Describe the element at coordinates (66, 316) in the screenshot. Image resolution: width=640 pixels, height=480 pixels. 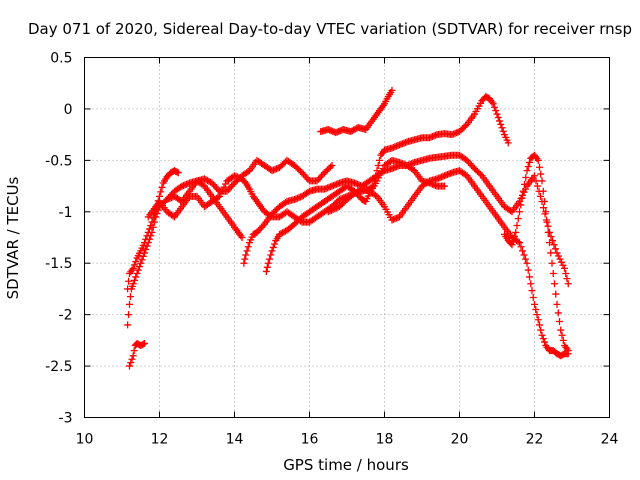
I see `y-tick-label: -2` at that location.